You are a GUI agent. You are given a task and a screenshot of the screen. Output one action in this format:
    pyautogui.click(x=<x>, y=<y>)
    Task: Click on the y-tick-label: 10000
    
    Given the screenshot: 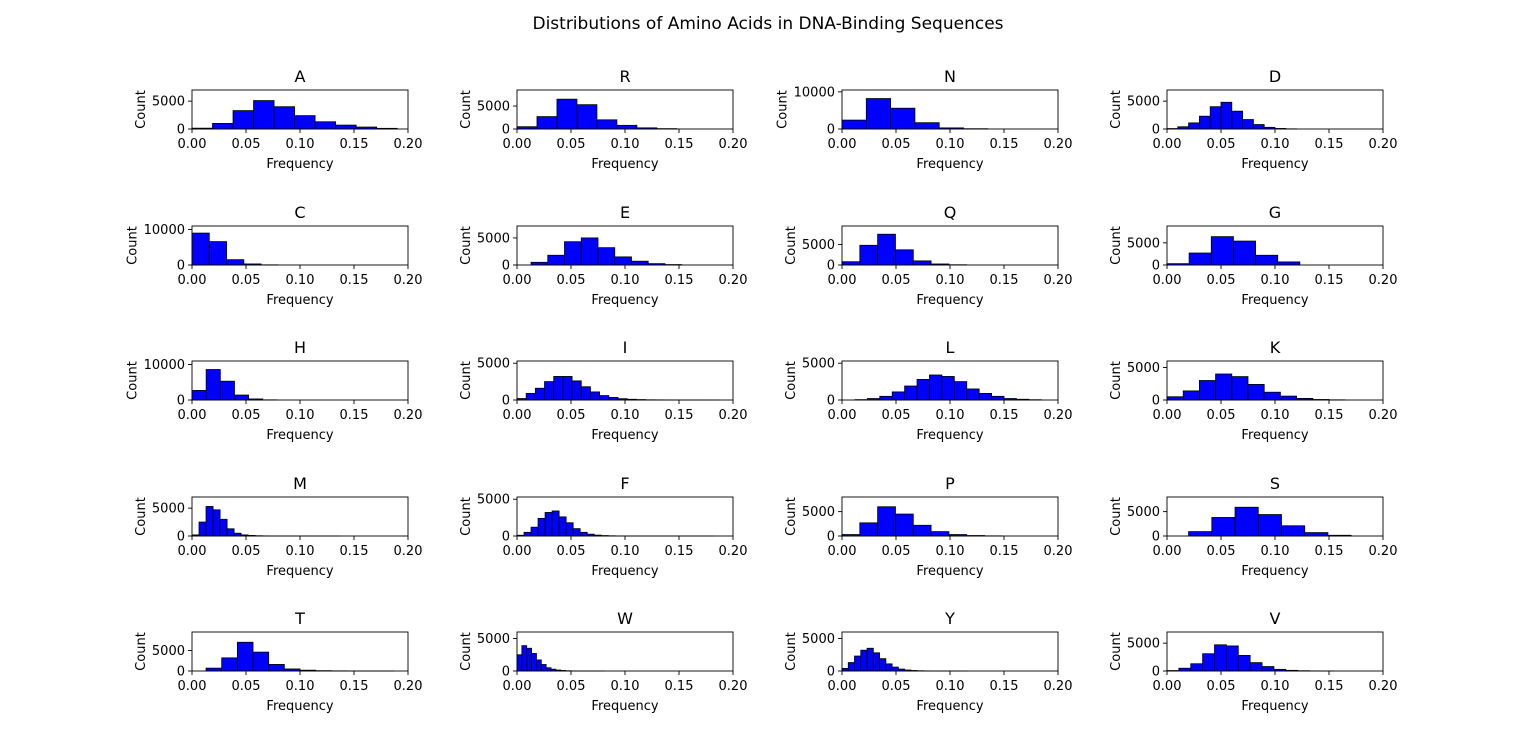 What is the action you would take?
    pyautogui.click(x=814, y=92)
    